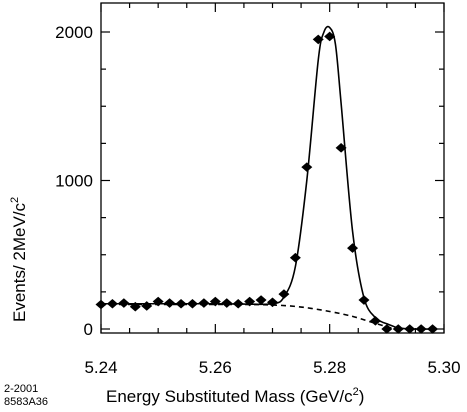 Image resolution: width=467 pixels, height=412 pixels. What do you see at coordinates (229, 396) in the screenshot?
I see `x-axis-title-main: Energy Substituted Mass (GeV/c` at bounding box center [229, 396].